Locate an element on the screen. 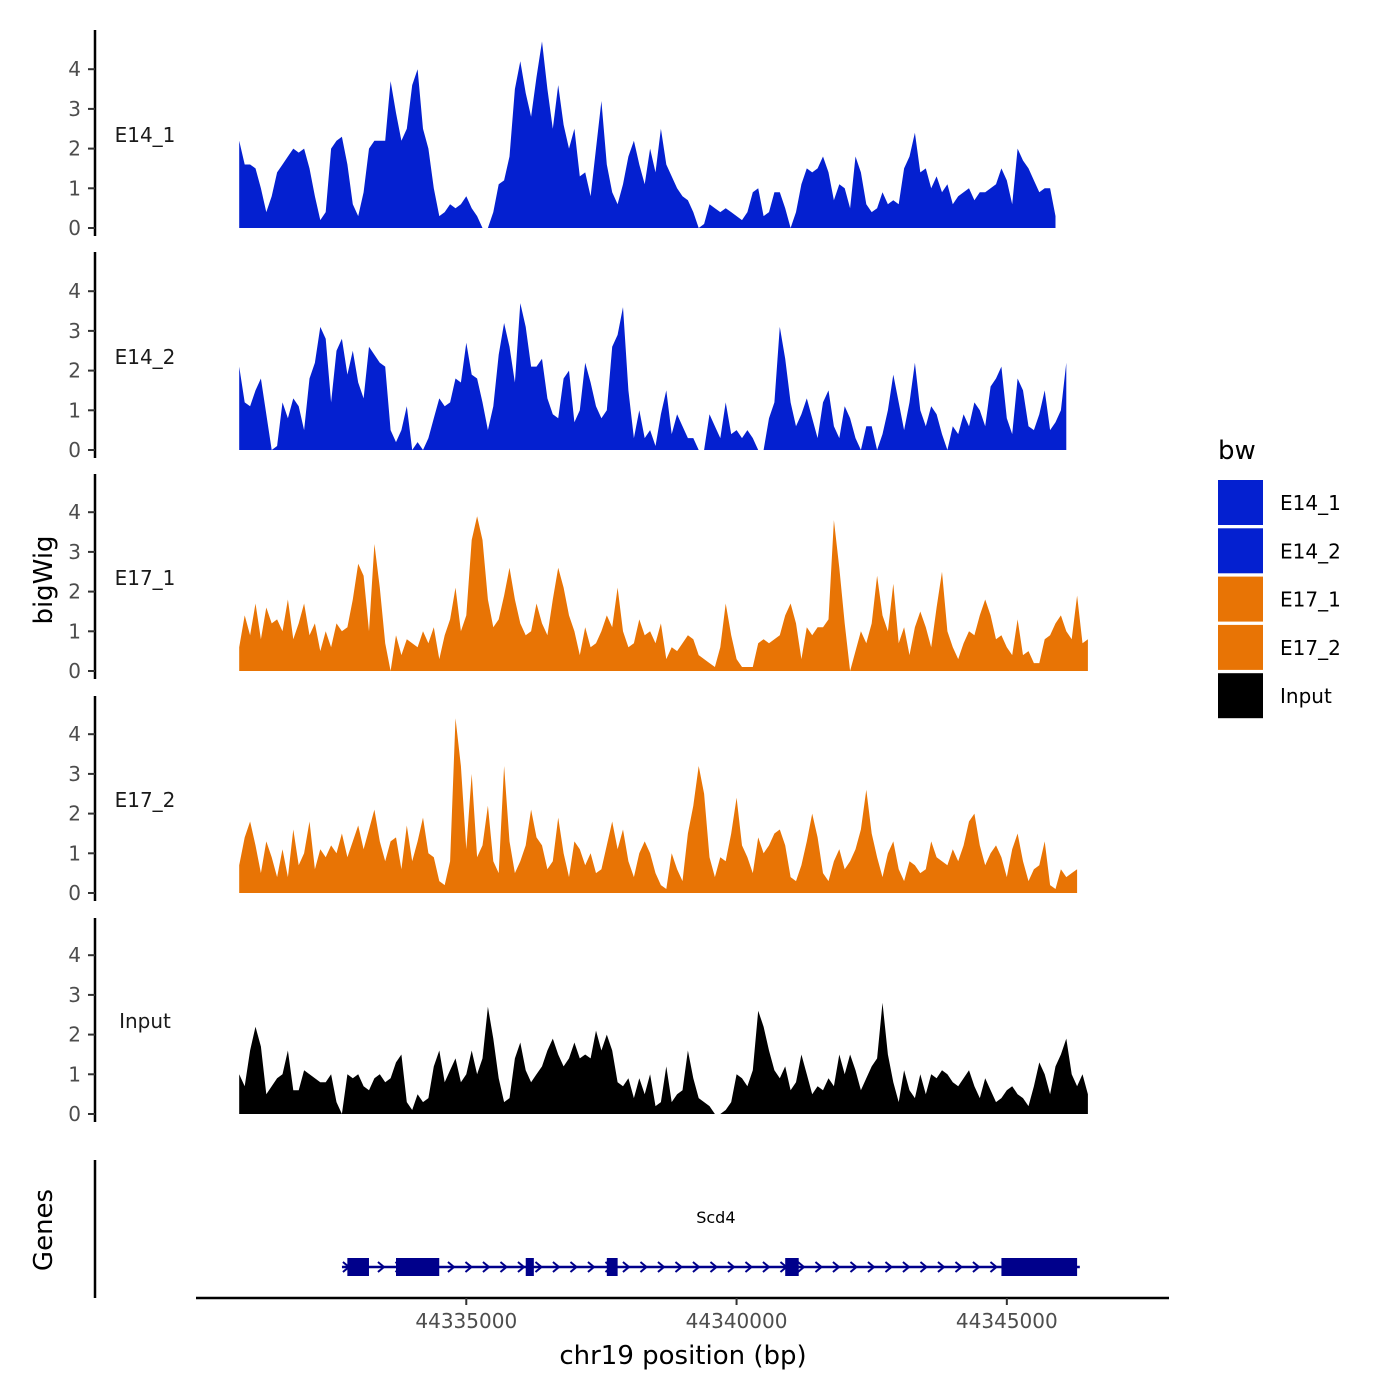 The height and width of the screenshot is (1400, 1400). gene-name: Scd4 is located at coordinates (715, 1217).